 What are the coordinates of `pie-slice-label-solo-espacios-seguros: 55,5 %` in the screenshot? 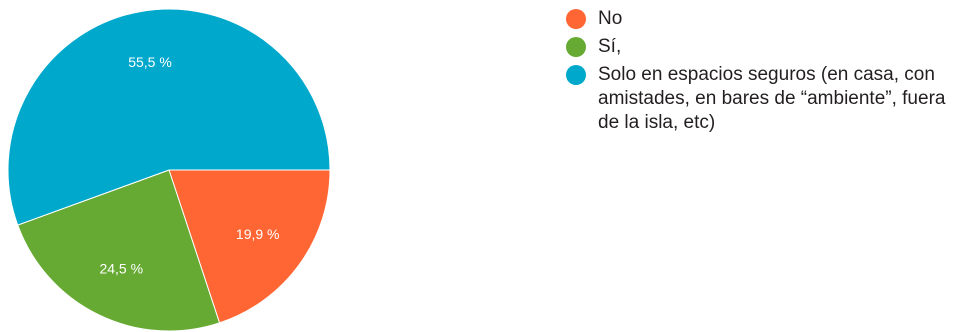 It's located at (150, 62).